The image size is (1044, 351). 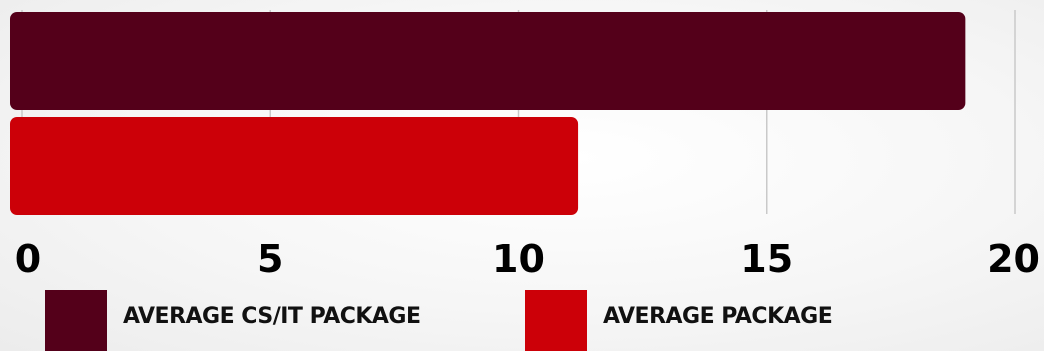 What do you see at coordinates (28, 259) in the screenshot?
I see `x-tick-label-0: 0` at bounding box center [28, 259].